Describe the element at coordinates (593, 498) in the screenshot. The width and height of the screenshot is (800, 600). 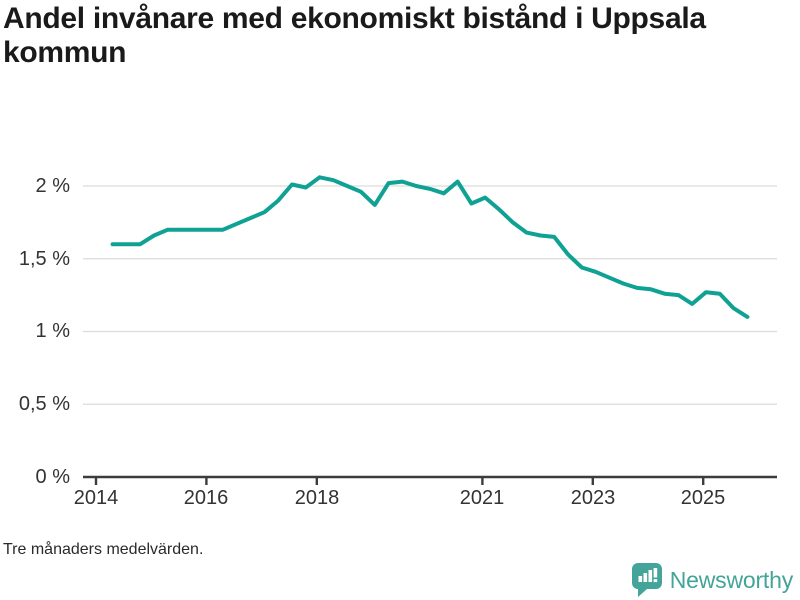
I see `x-axis-label: 2023` at that location.